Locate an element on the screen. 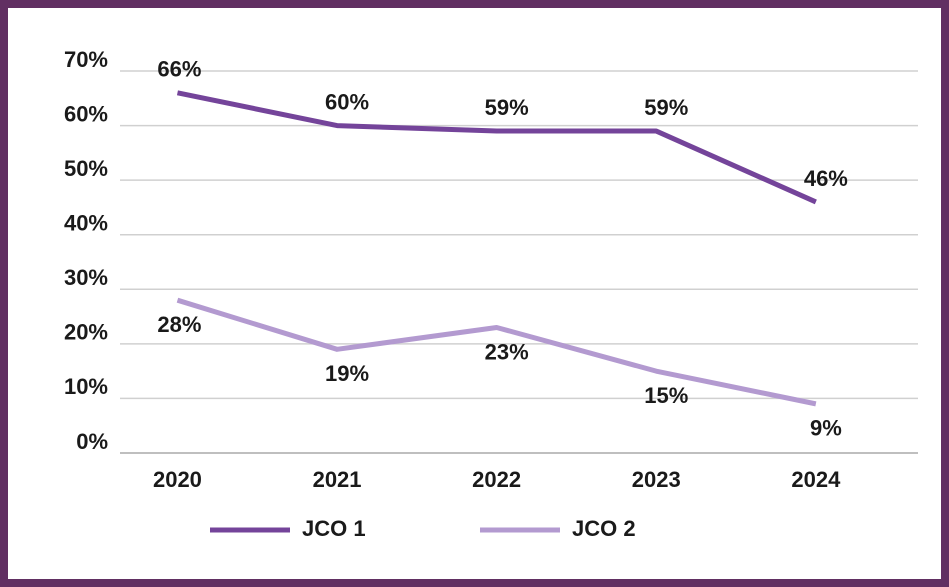  data-label: 19% is located at coordinates (347, 373).